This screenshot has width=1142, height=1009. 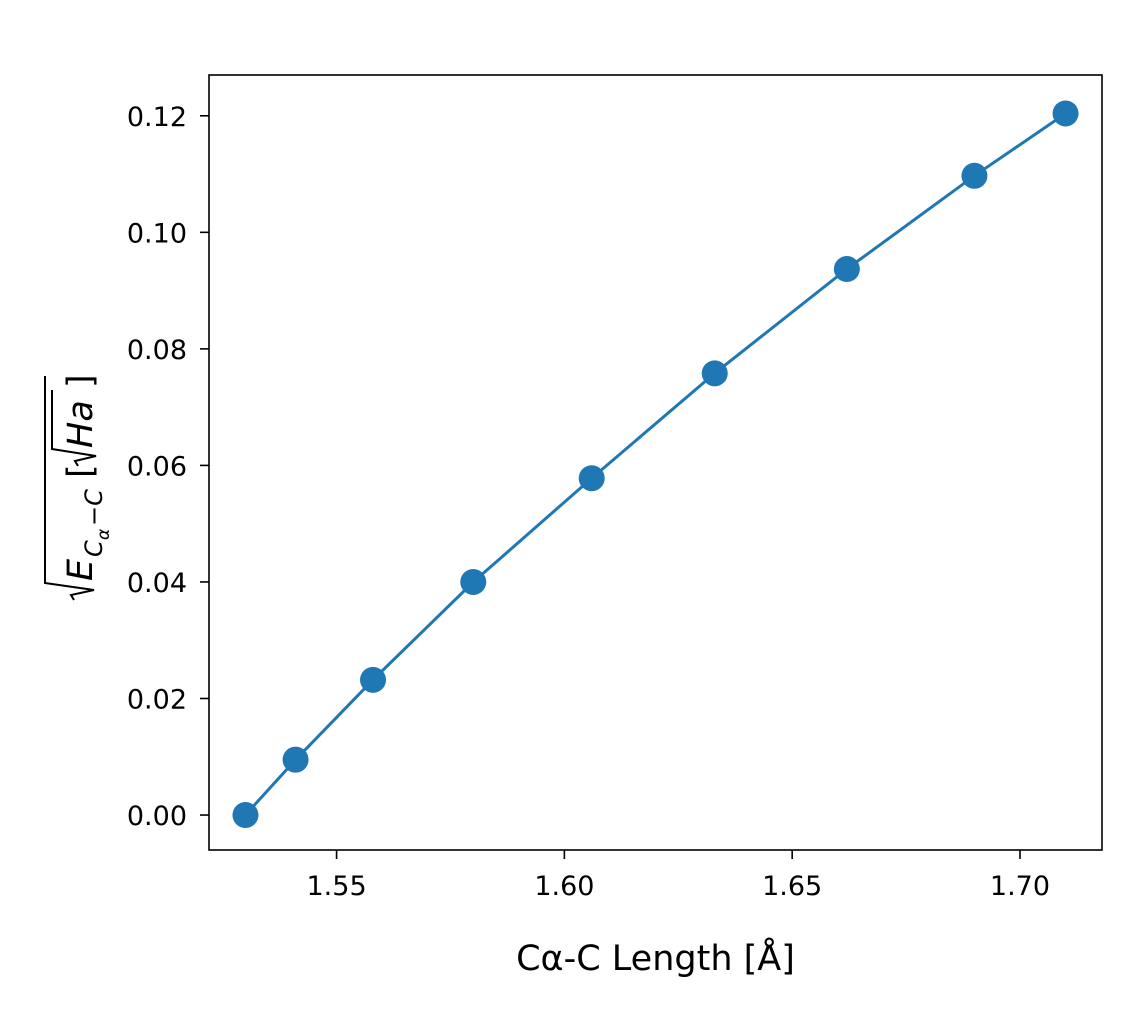 I want to click on y-tick-label: 0.10, so click(x=157, y=233).